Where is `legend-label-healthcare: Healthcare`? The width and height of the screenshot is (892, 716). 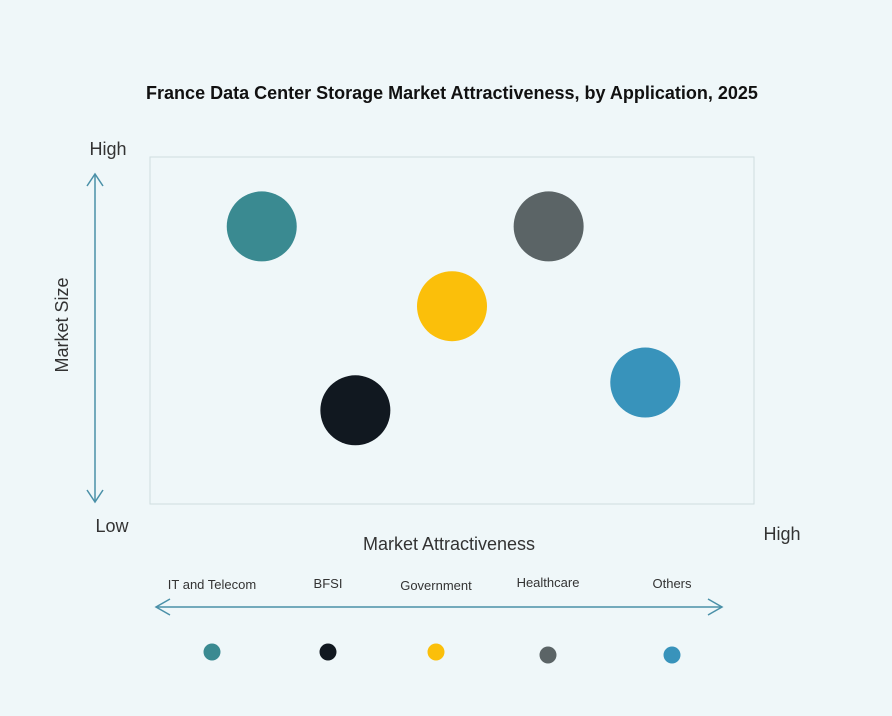 legend-label-healthcare: Healthcare is located at coordinates (548, 582).